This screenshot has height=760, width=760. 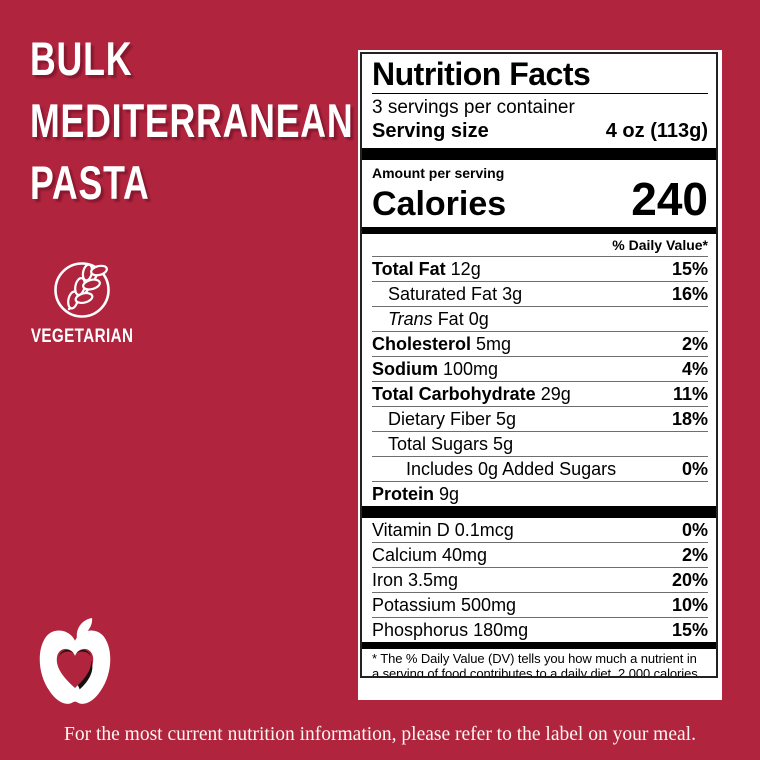 What do you see at coordinates (540, 443) in the screenshot?
I see `nutrient-row-total-sugars: Total Sugars 5g` at bounding box center [540, 443].